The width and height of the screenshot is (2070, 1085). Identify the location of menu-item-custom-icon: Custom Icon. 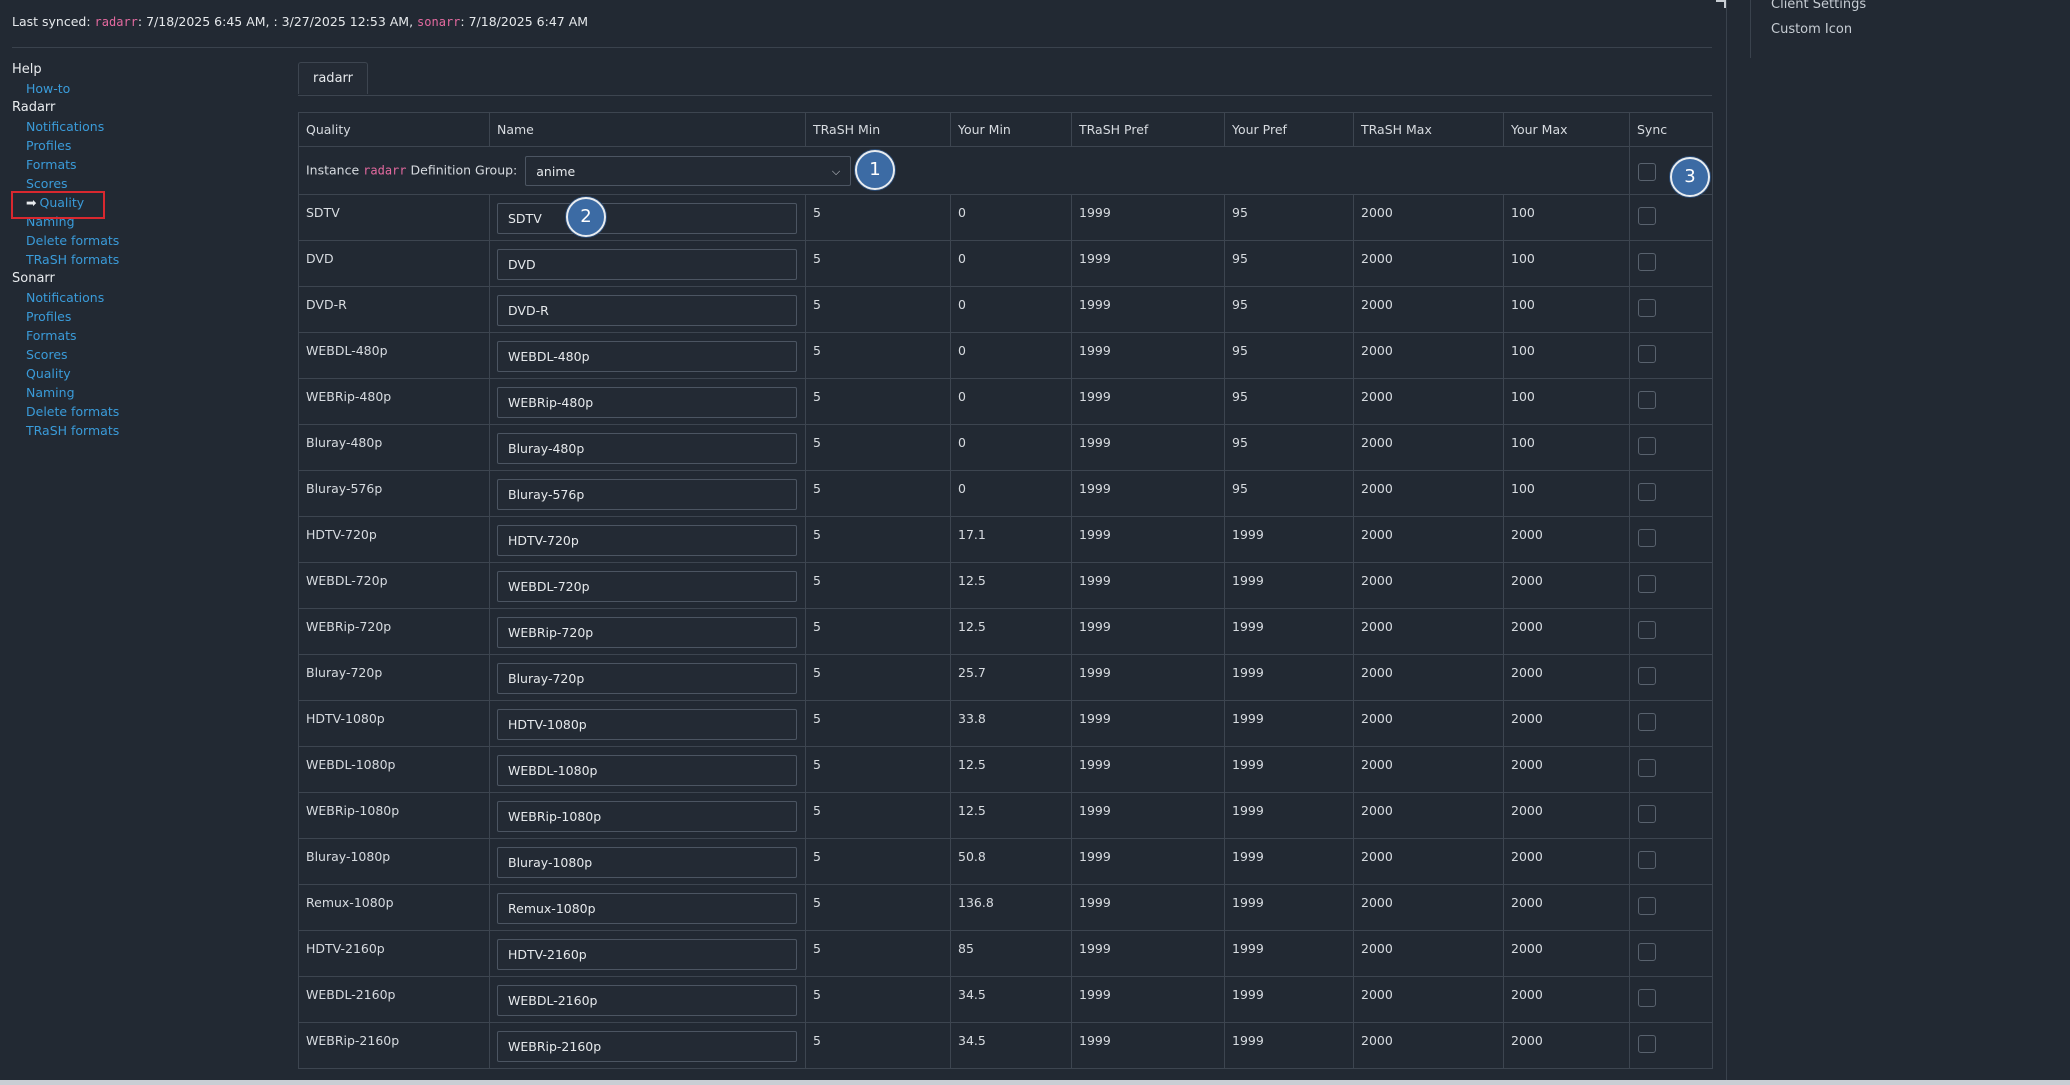
(1812, 29).